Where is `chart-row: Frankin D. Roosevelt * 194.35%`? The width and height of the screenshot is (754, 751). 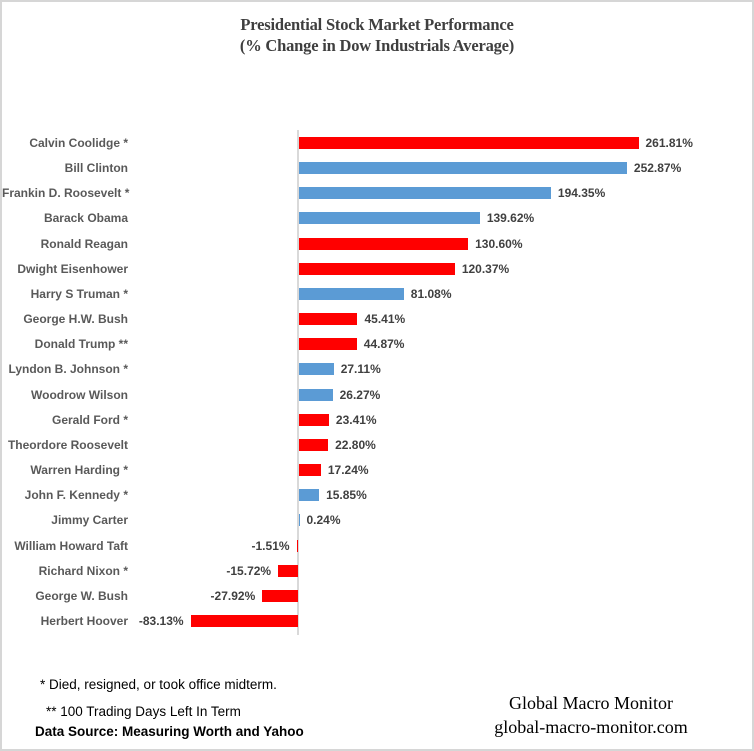
chart-row: Frankin D. Roosevelt * 194.35% is located at coordinates (377, 193).